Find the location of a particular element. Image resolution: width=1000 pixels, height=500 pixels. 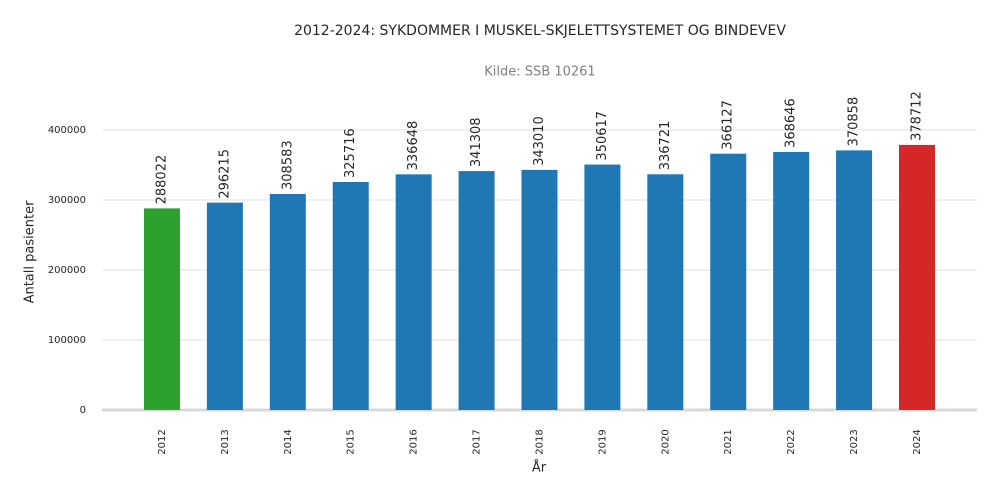

x-tick-label: 2019 is located at coordinates (602, 441).